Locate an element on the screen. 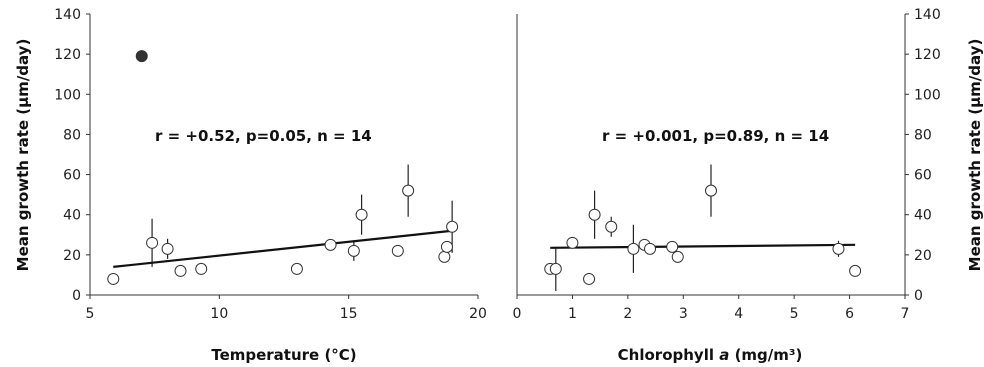 The width and height of the screenshot is (984, 367). right-y-tick-label: 120 is located at coordinates (927, 55).